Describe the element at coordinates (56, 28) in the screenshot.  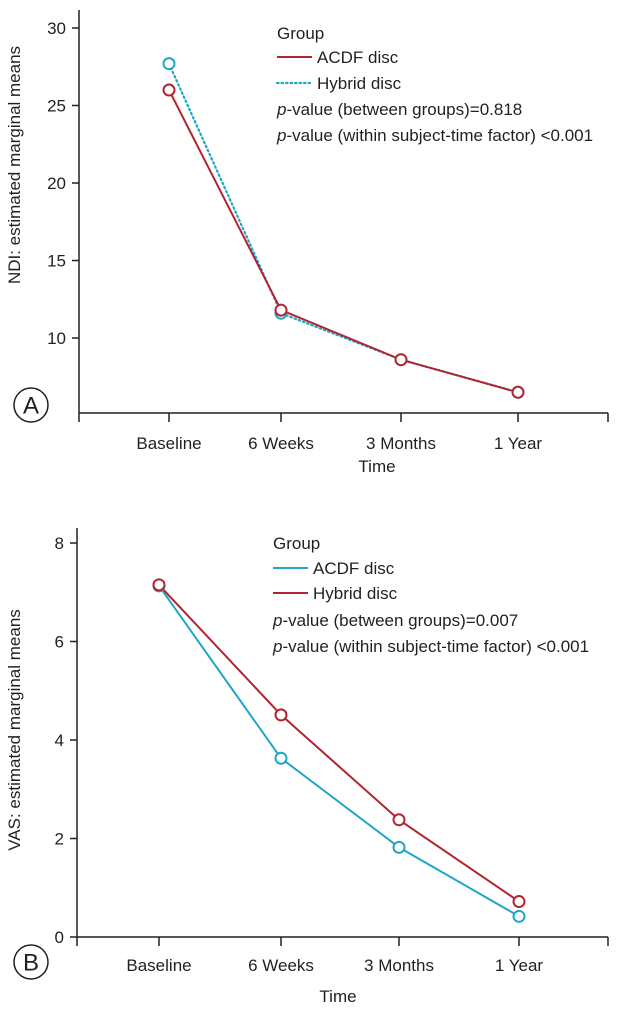
I see `y-tick-label: 30` at that location.